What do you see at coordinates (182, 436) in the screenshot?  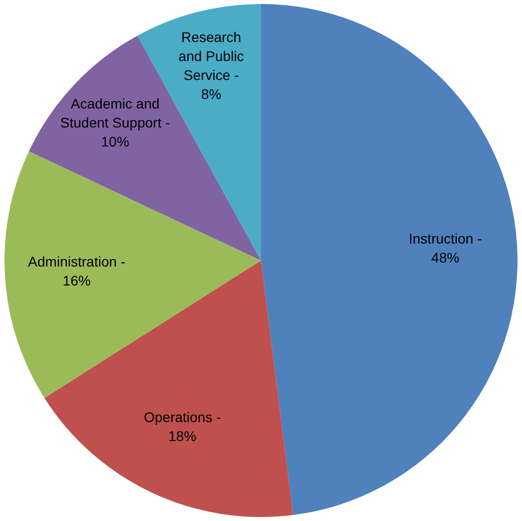 I see `data-label: 18%` at bounding box center [182, 436].